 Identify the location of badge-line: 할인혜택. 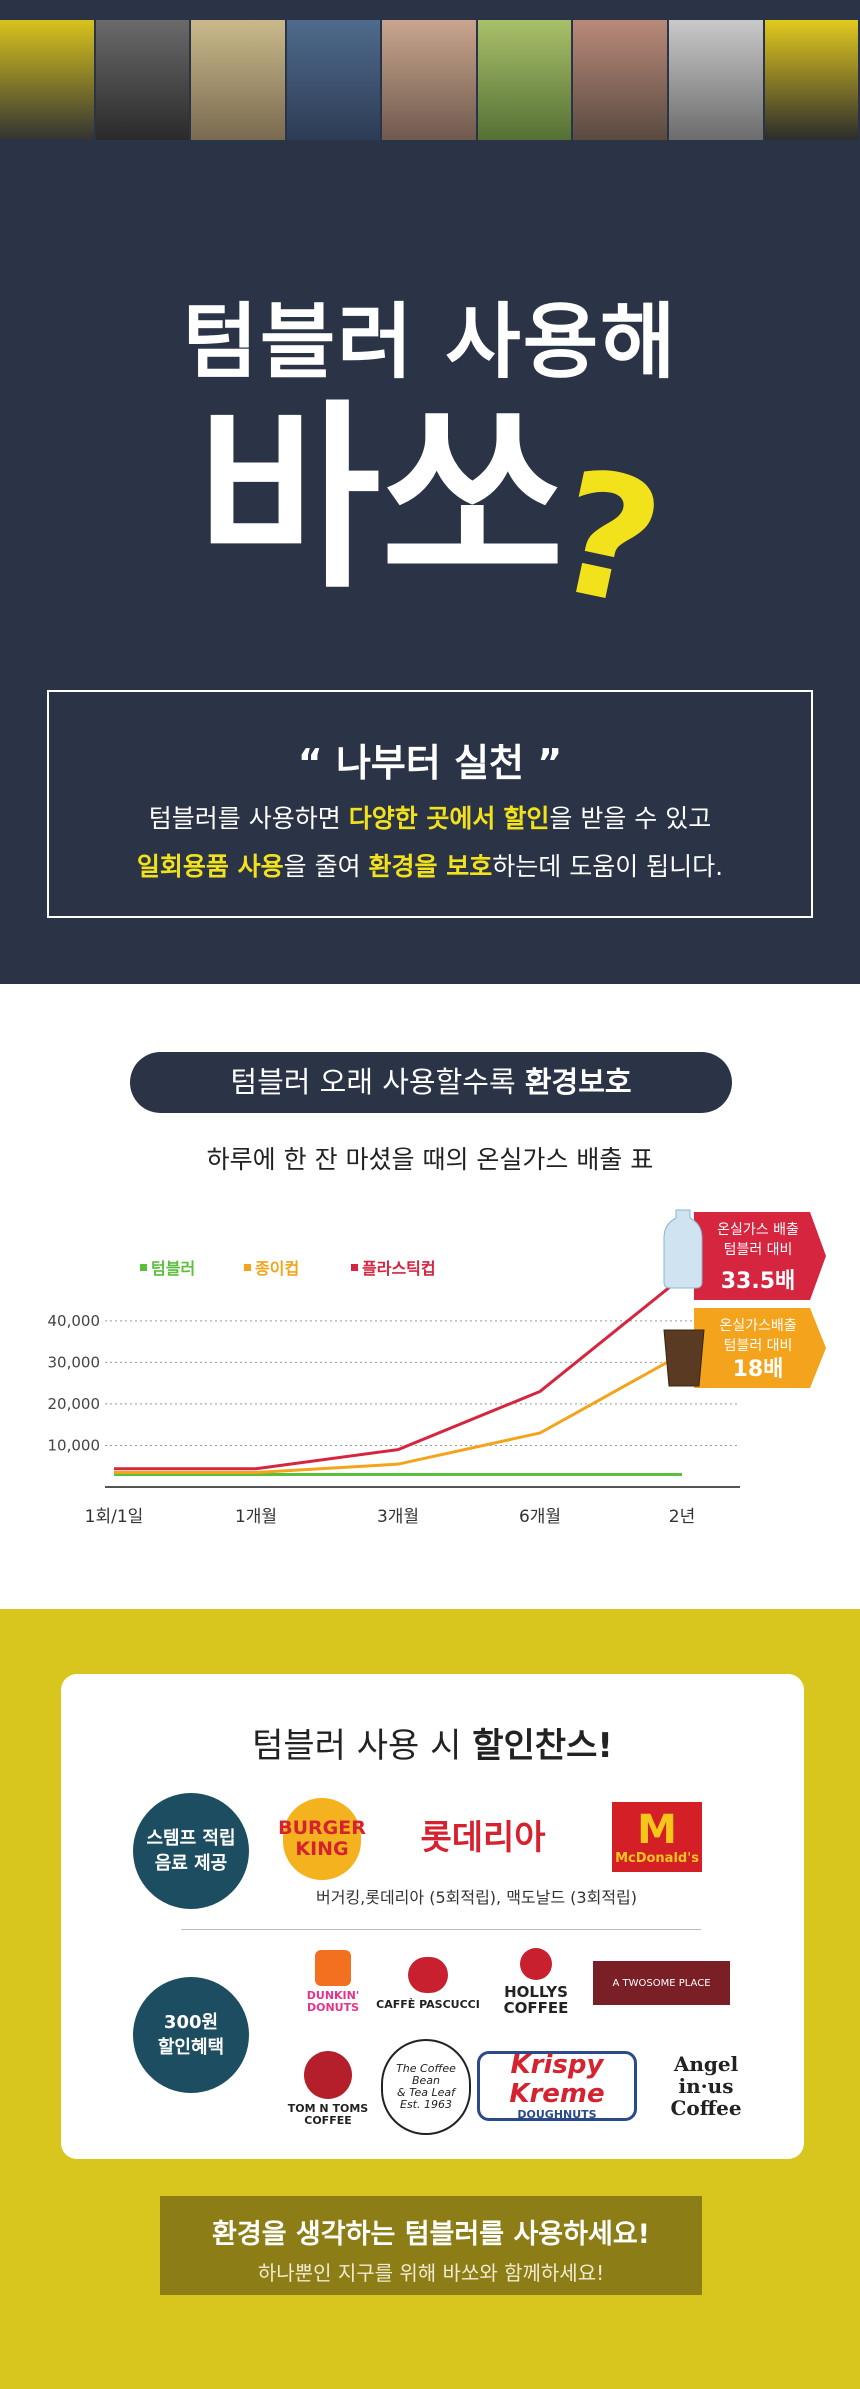
(191, 2047).